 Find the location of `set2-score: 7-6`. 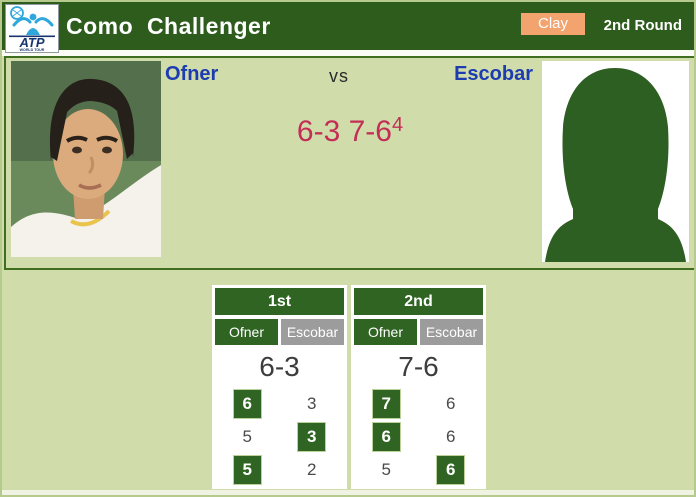

set2-score: 7-6 is located at coordinates (418, 366).